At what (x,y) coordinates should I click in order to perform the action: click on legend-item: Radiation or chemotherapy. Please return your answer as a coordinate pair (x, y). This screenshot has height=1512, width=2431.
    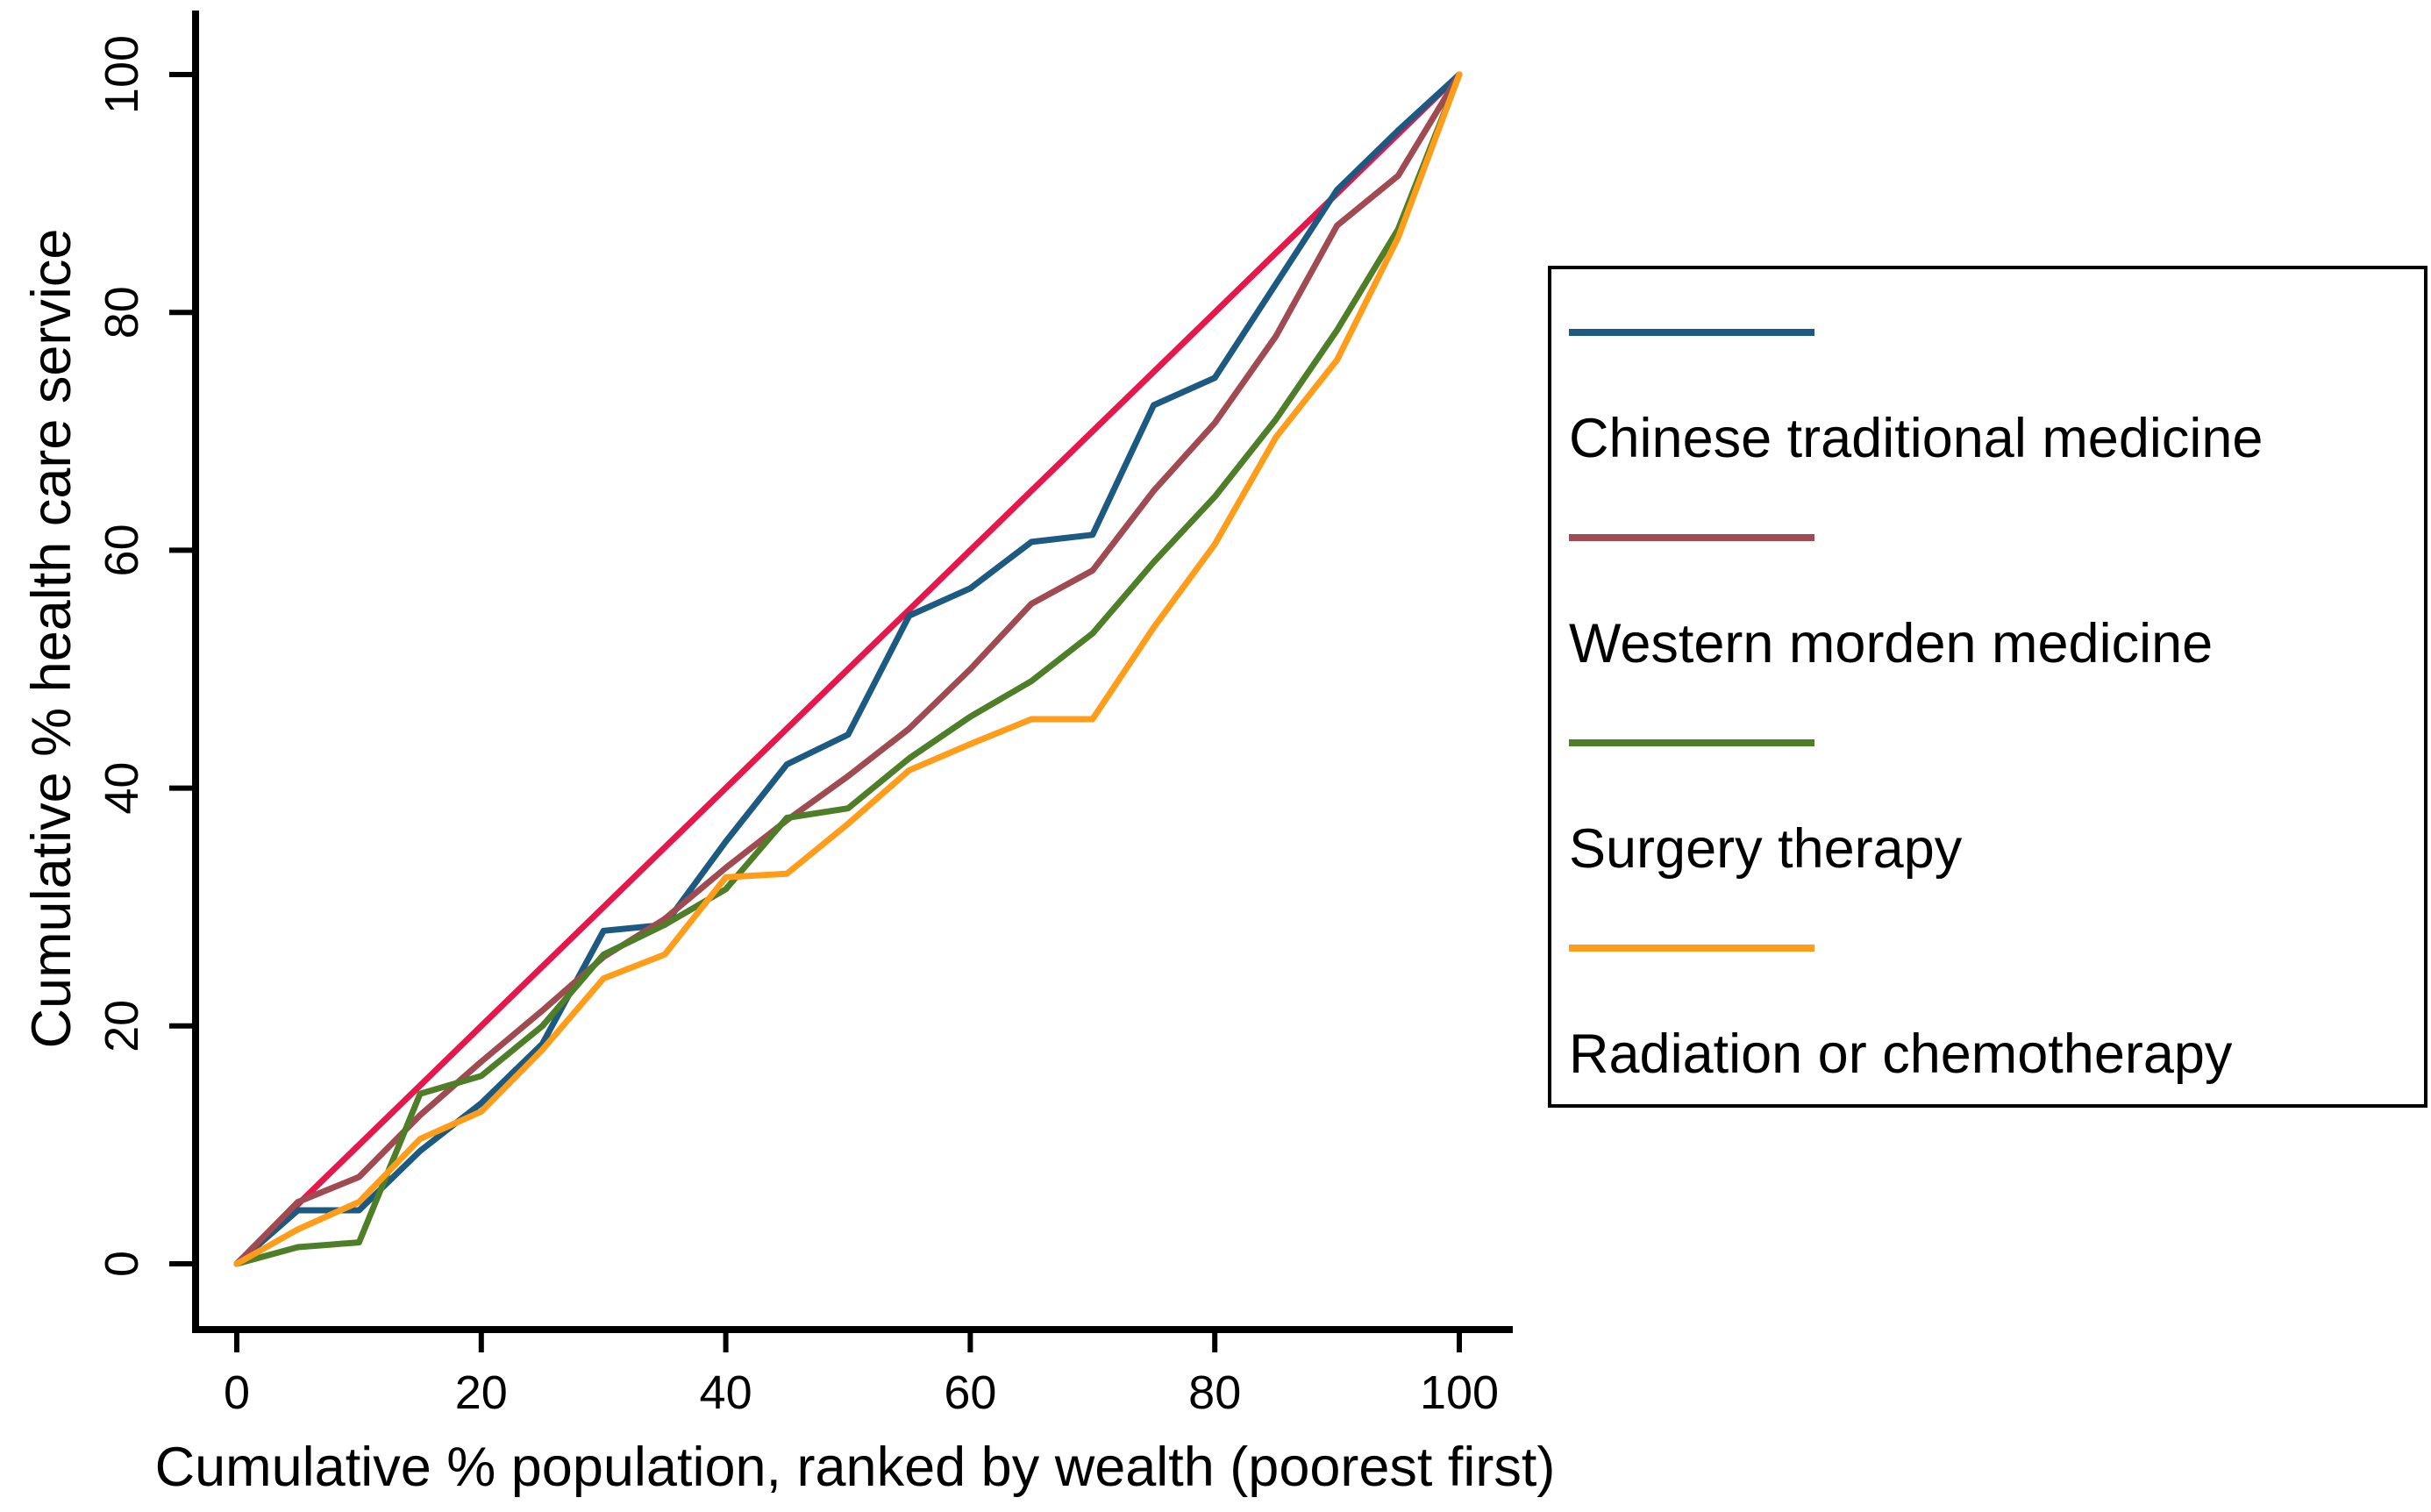
    Looking at the image, I should click on (1987, 1014).